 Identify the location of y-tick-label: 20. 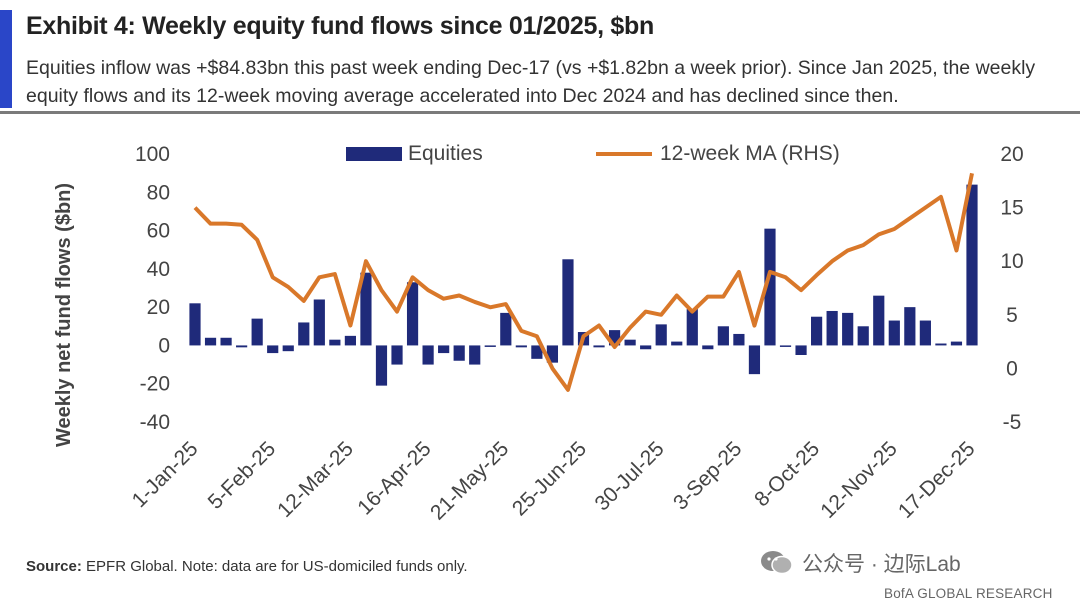
(158, 307).